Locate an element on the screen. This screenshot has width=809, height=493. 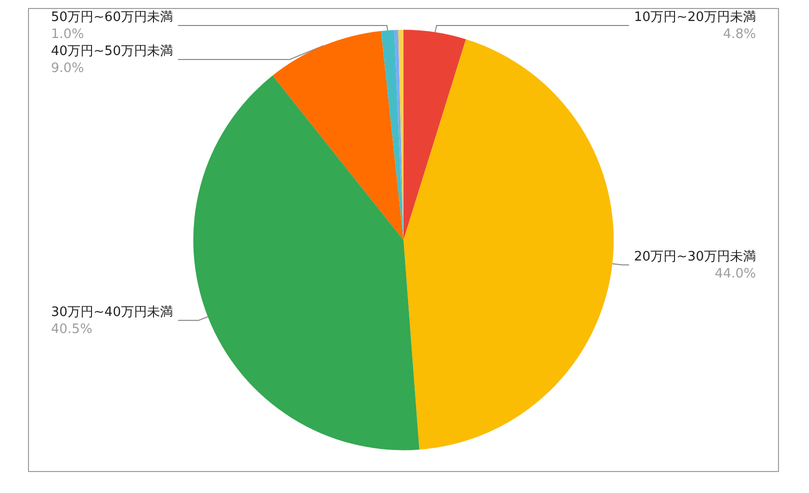
slice-label: 50万円~60万円未満 is located at coordinates (112, 17).